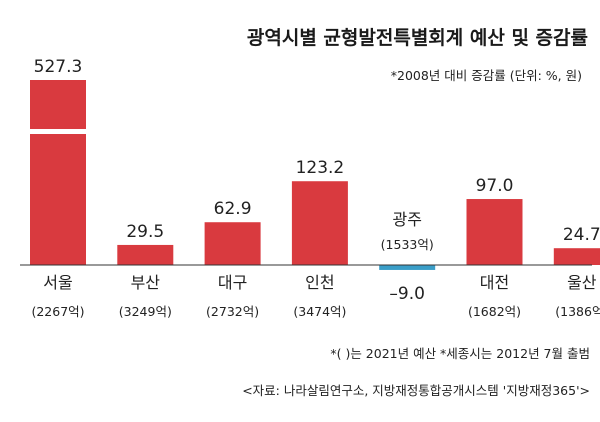 This screenshot has height=422, width=600. What do you see at coordinates (494, 311) in the screenshot?
I see `budget-label-6: (1682억)` at bounding box center [494, 311].